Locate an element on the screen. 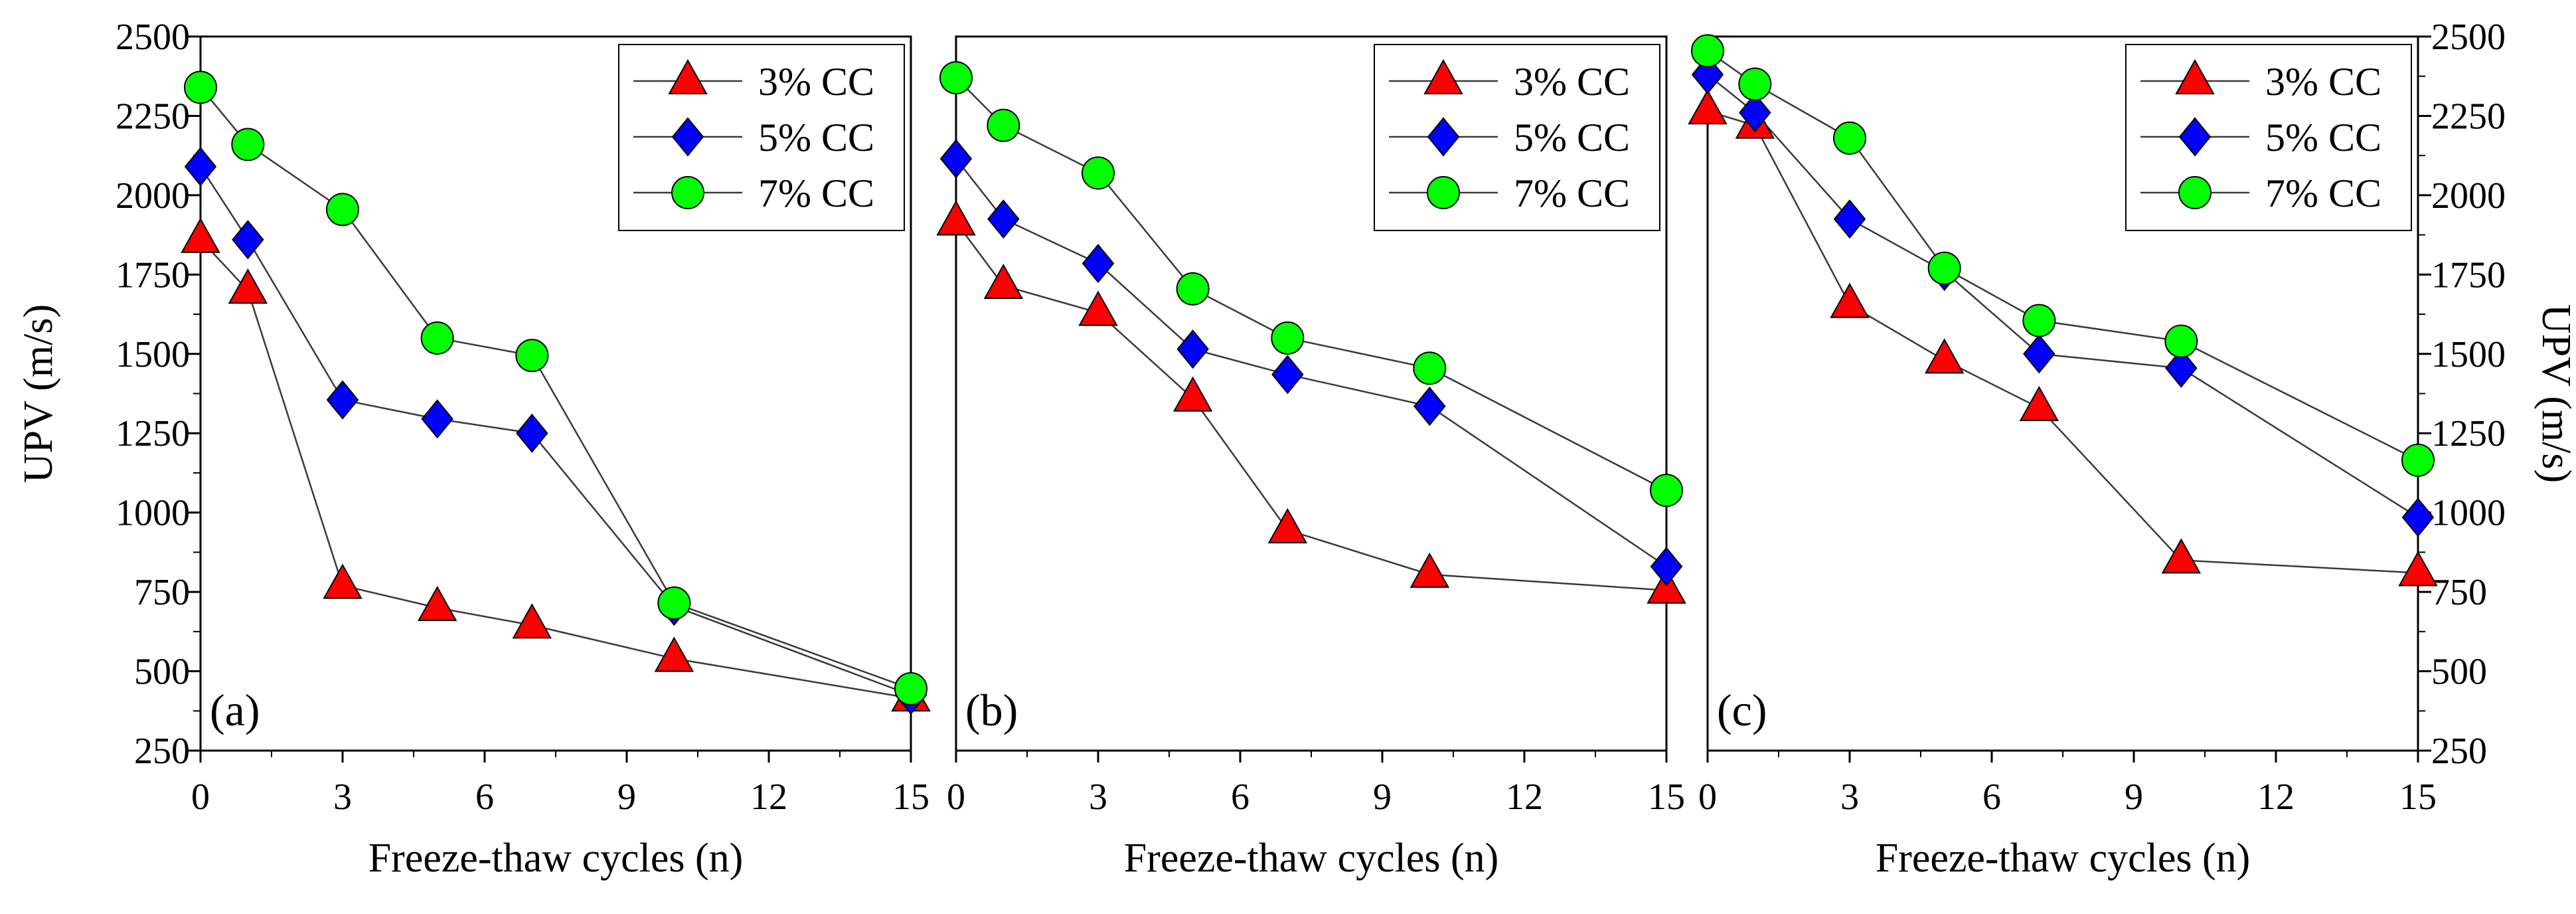 The width and height of the screenshot is (2576, 914). panel-label: (a) is located at coordinates (235, 710).